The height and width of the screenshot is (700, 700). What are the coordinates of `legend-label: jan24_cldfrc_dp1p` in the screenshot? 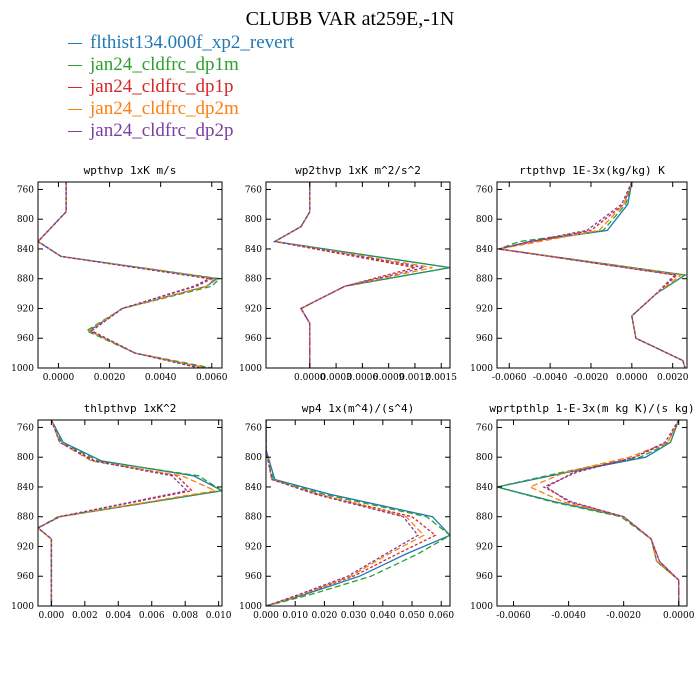 It's located at (162, 86).